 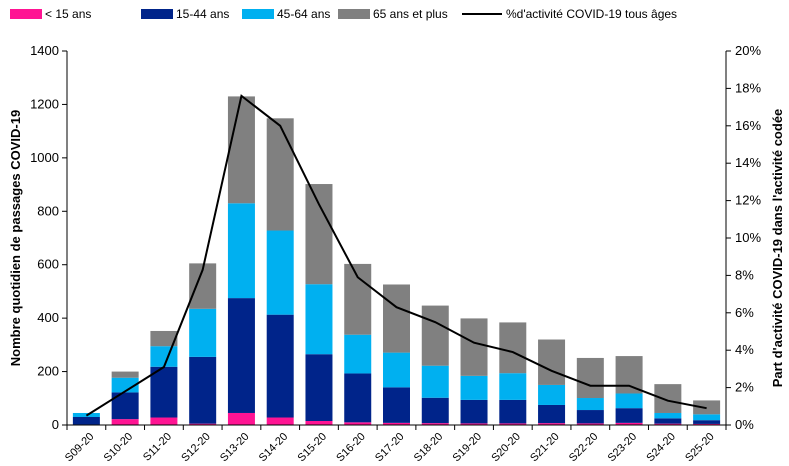 What do you see at coordinates (48, 371) in the screenshot?
I see `y-tick-label: 200` at bounding box center [48, 371].